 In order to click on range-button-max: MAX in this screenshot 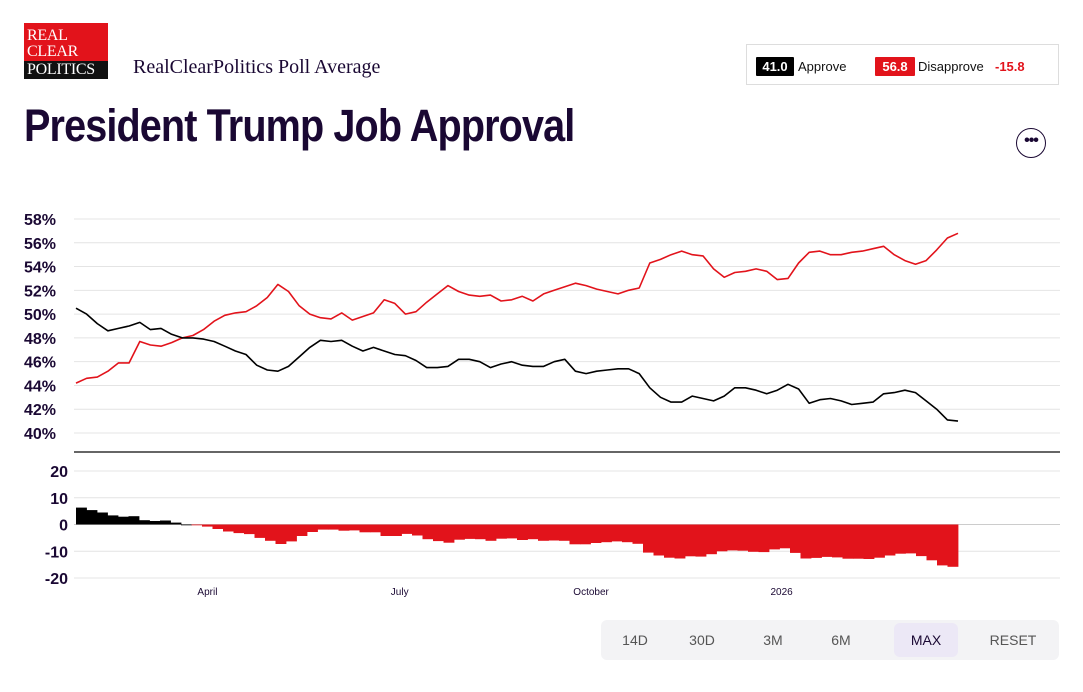, I will do `click(926, 640)`.